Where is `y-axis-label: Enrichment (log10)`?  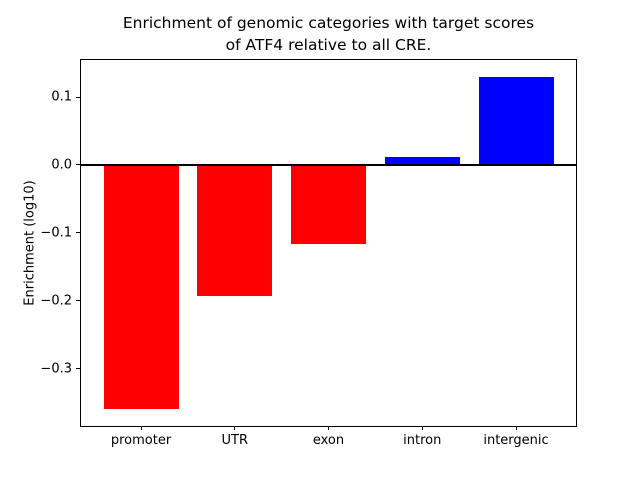 y-axis-label: Enrichment (log10) is located at coordinates (30, 243).